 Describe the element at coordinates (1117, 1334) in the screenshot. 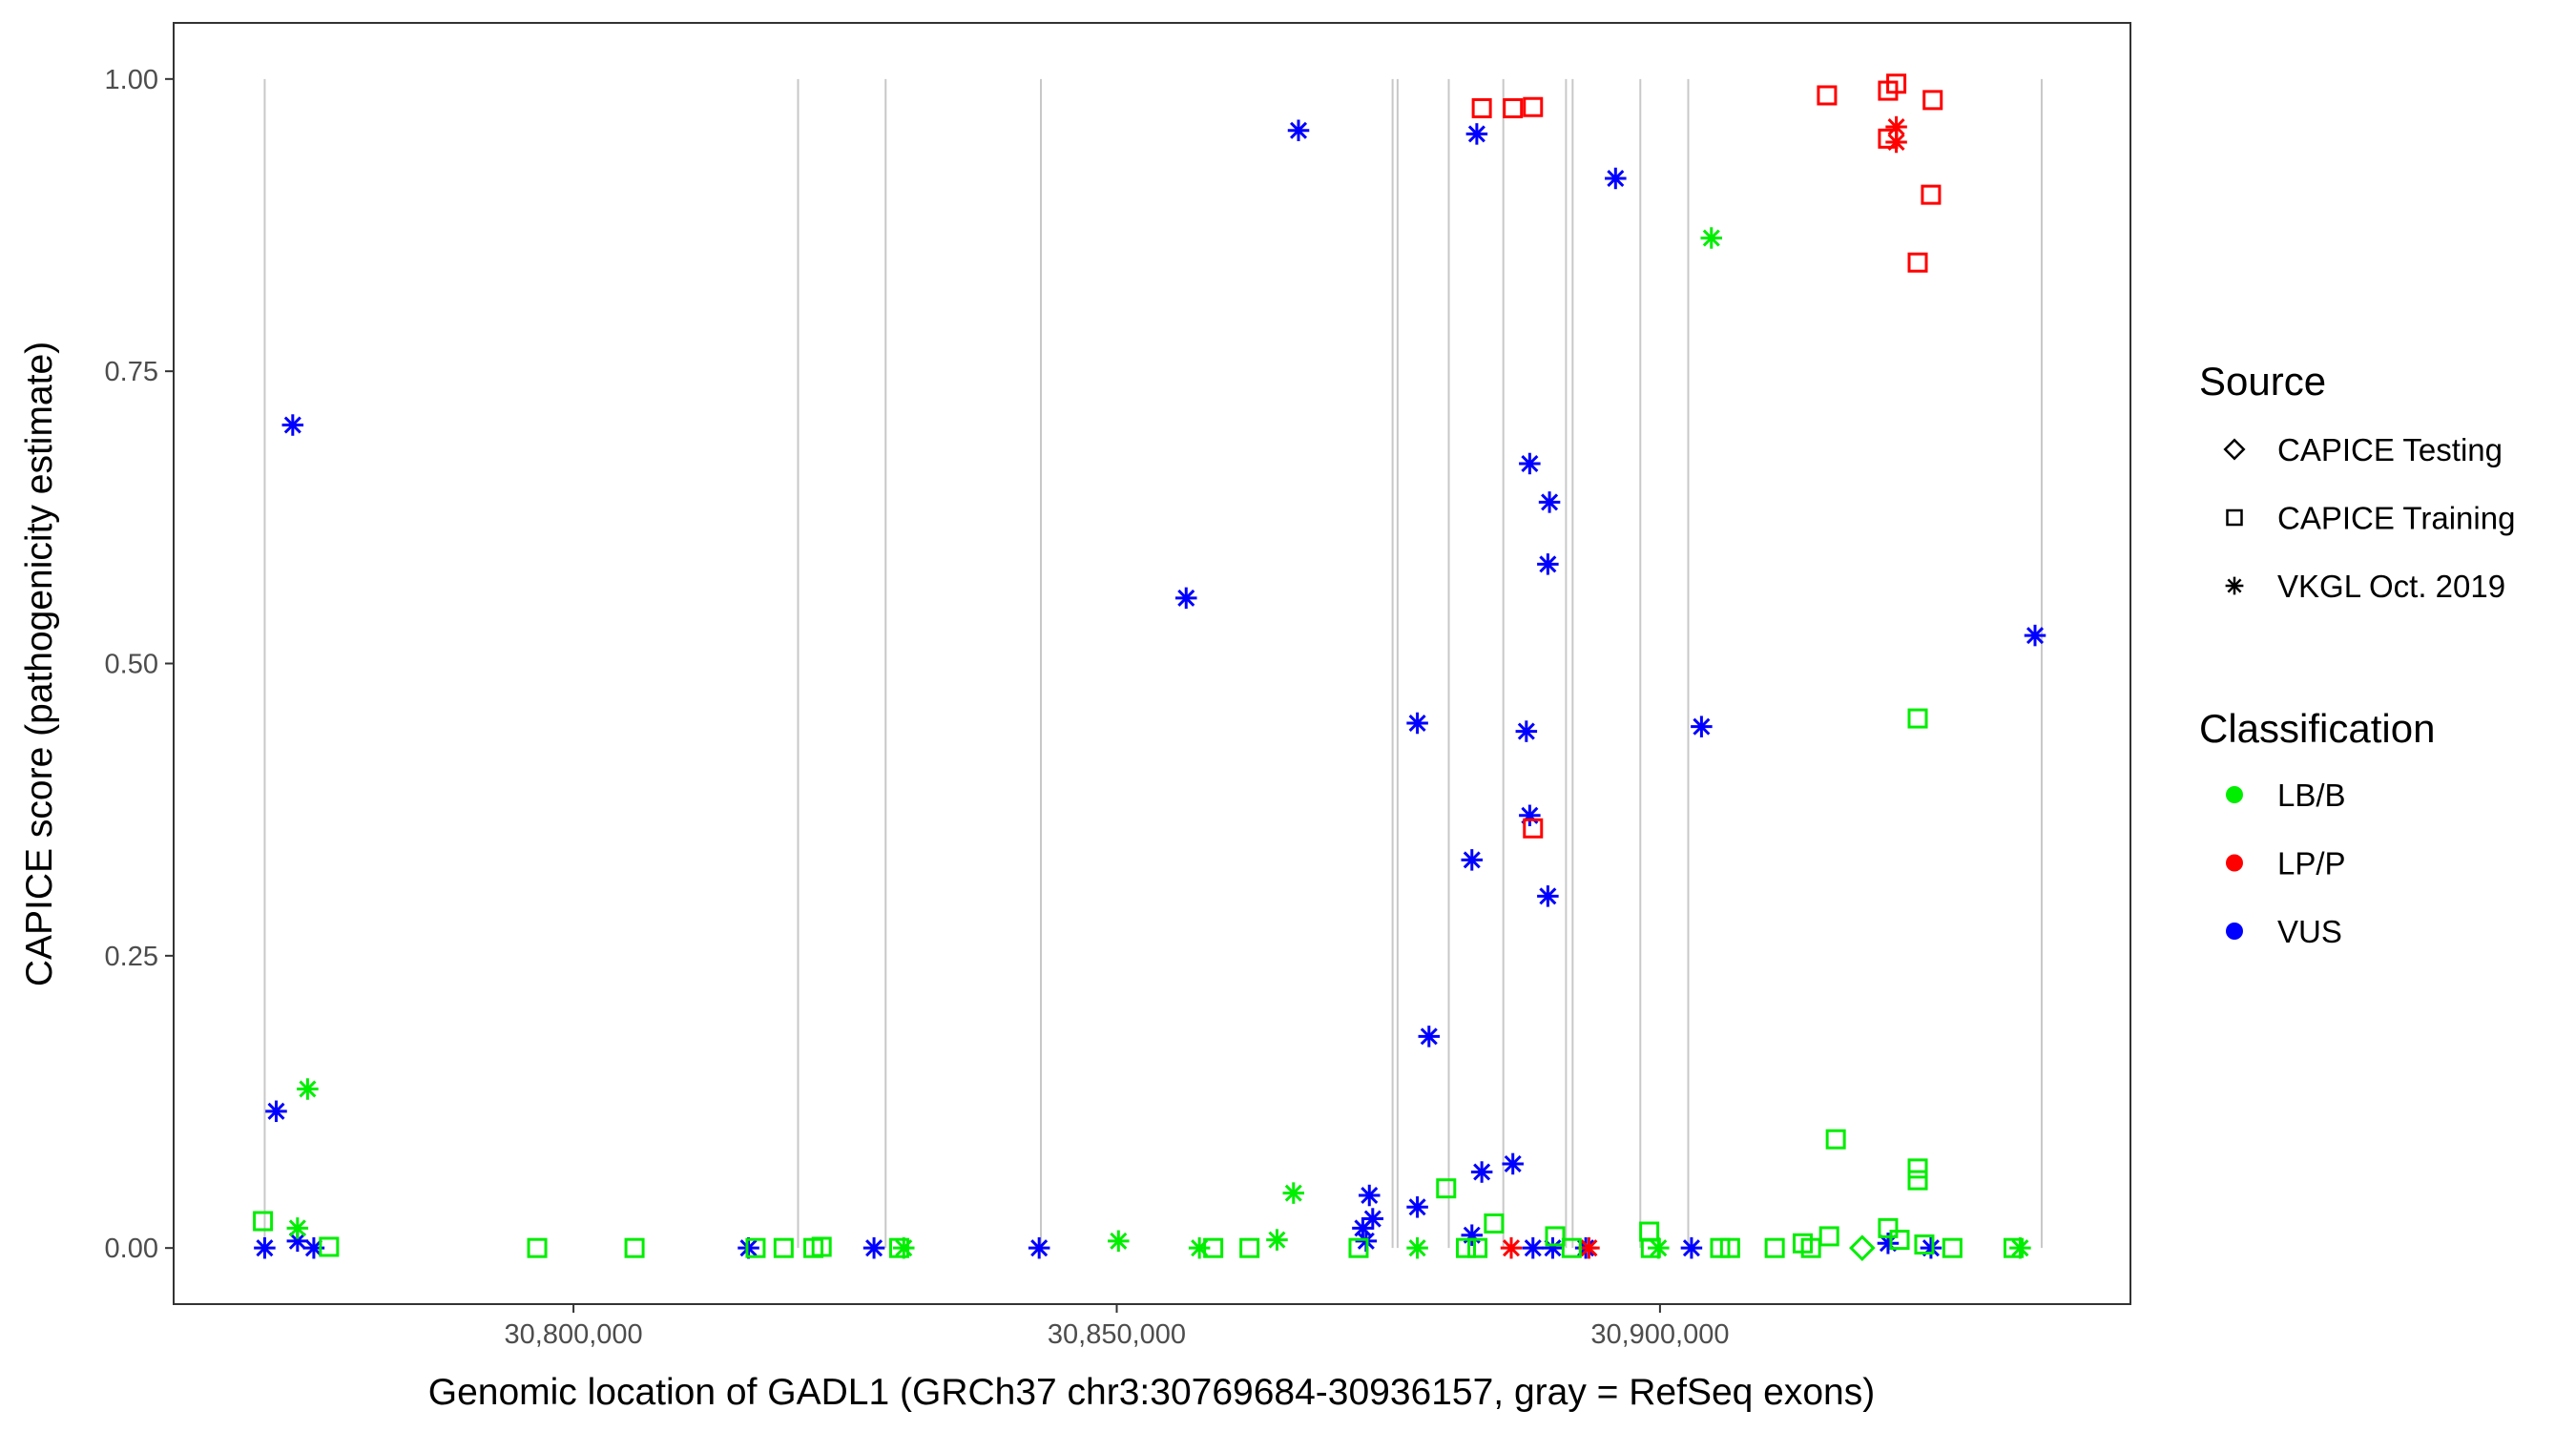

I see `x-tick-label: 30,850,000` at that location.